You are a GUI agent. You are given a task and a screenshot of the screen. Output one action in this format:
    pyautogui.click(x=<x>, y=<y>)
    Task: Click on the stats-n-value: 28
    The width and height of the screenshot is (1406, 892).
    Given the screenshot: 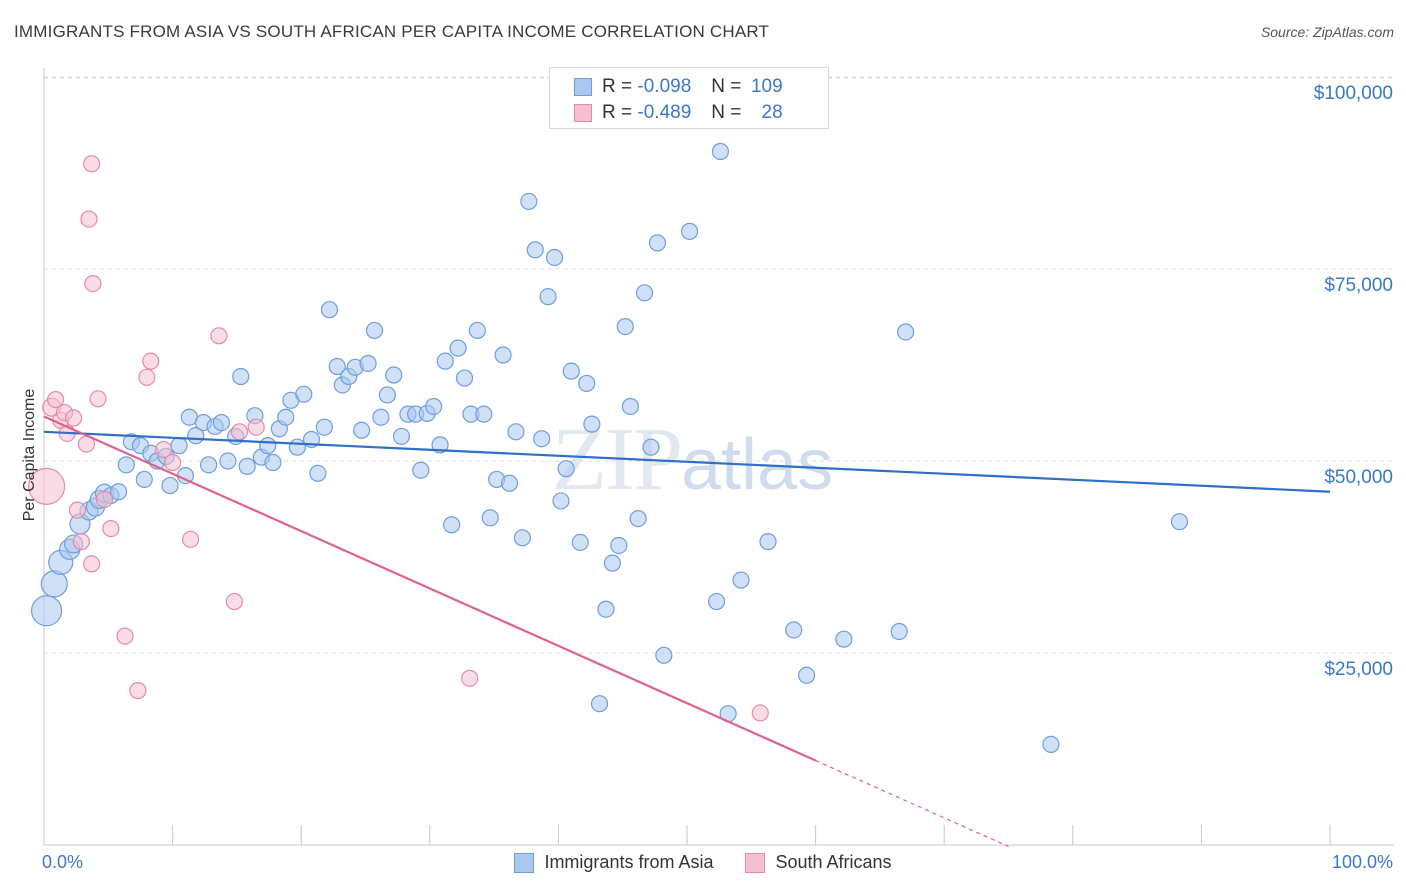 What is the action you would take?
    pyautogui.click(x=772, y=112)
    